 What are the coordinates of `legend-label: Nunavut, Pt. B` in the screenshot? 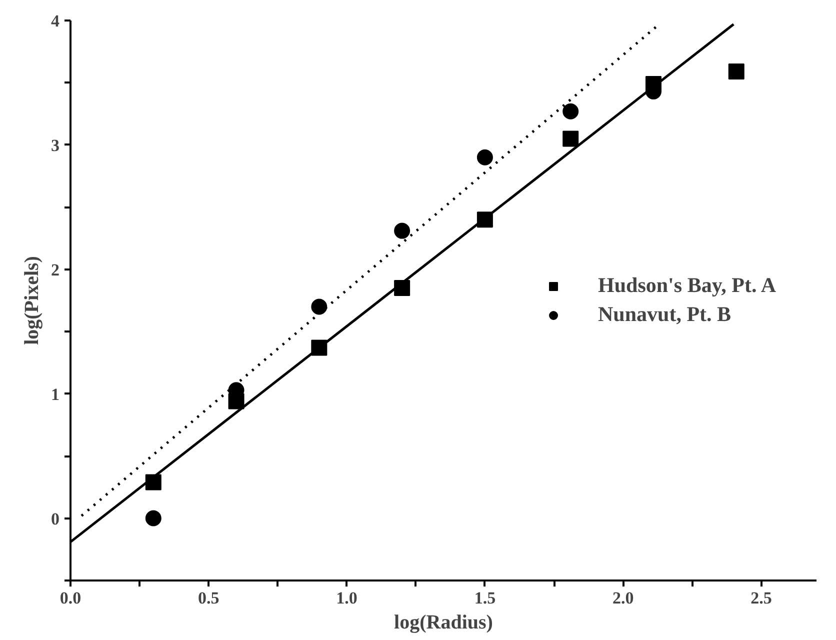 It's located at (665, 314).